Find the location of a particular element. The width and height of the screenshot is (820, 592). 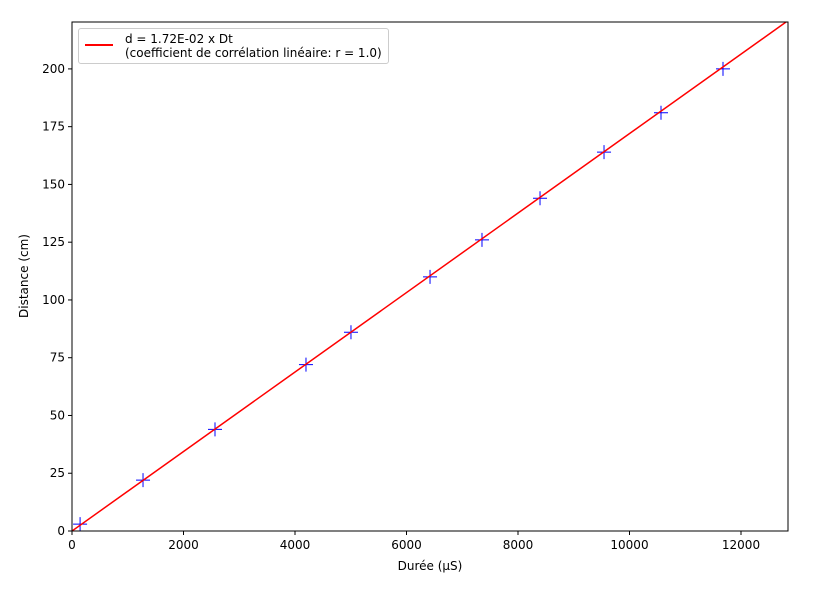

x-tick-label: 6000 is located at coordinates (406, 545).